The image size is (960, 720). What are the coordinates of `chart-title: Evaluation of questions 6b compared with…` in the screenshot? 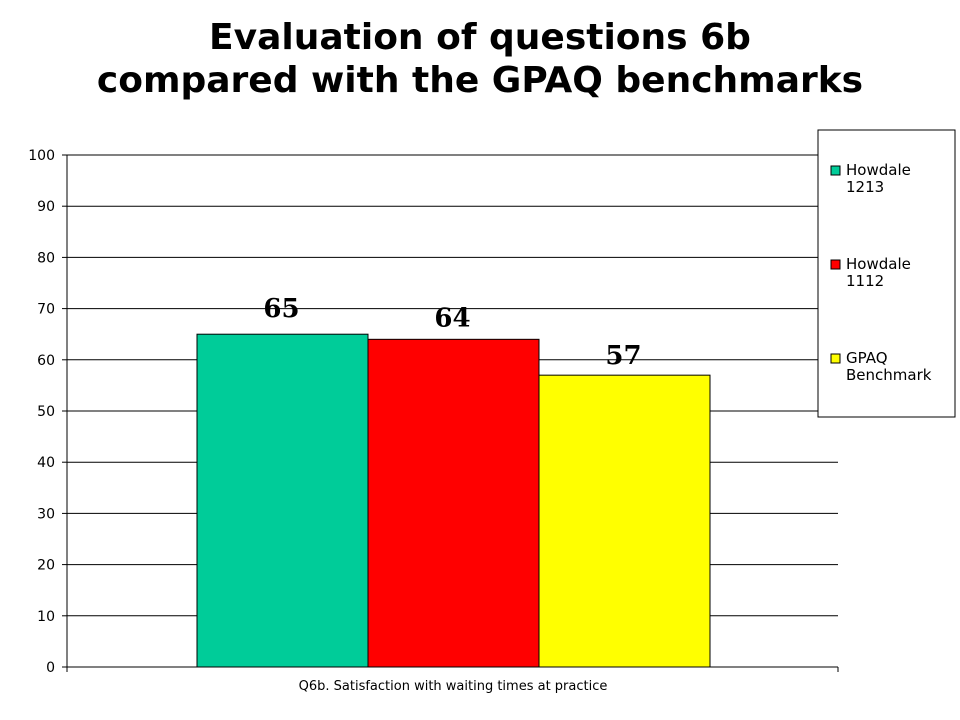 It's located at (480, 59).